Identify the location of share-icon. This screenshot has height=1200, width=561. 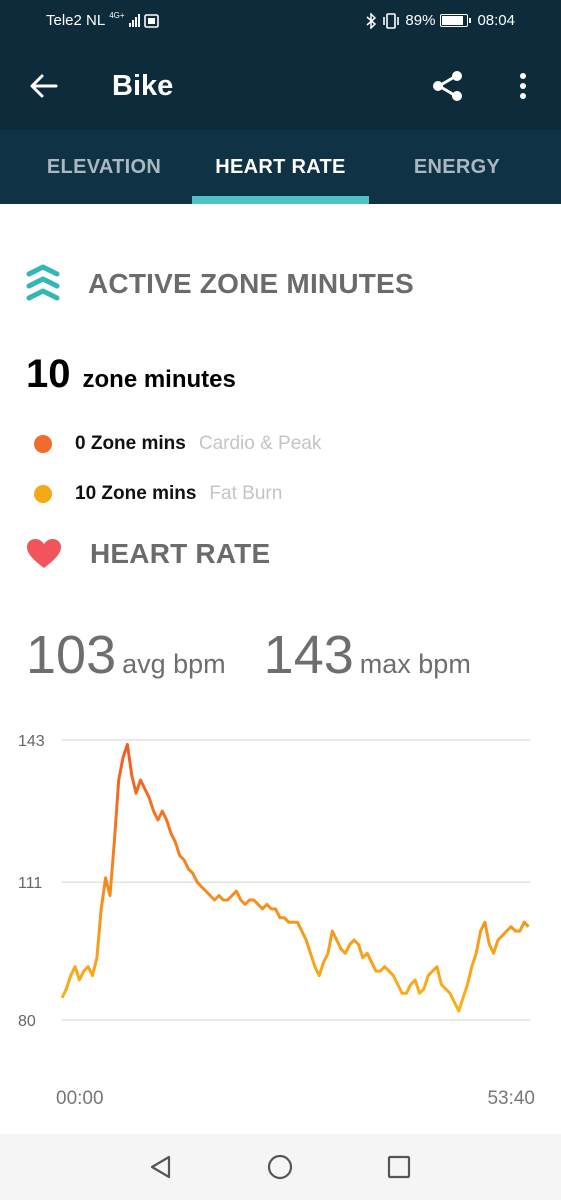
(447, 86).